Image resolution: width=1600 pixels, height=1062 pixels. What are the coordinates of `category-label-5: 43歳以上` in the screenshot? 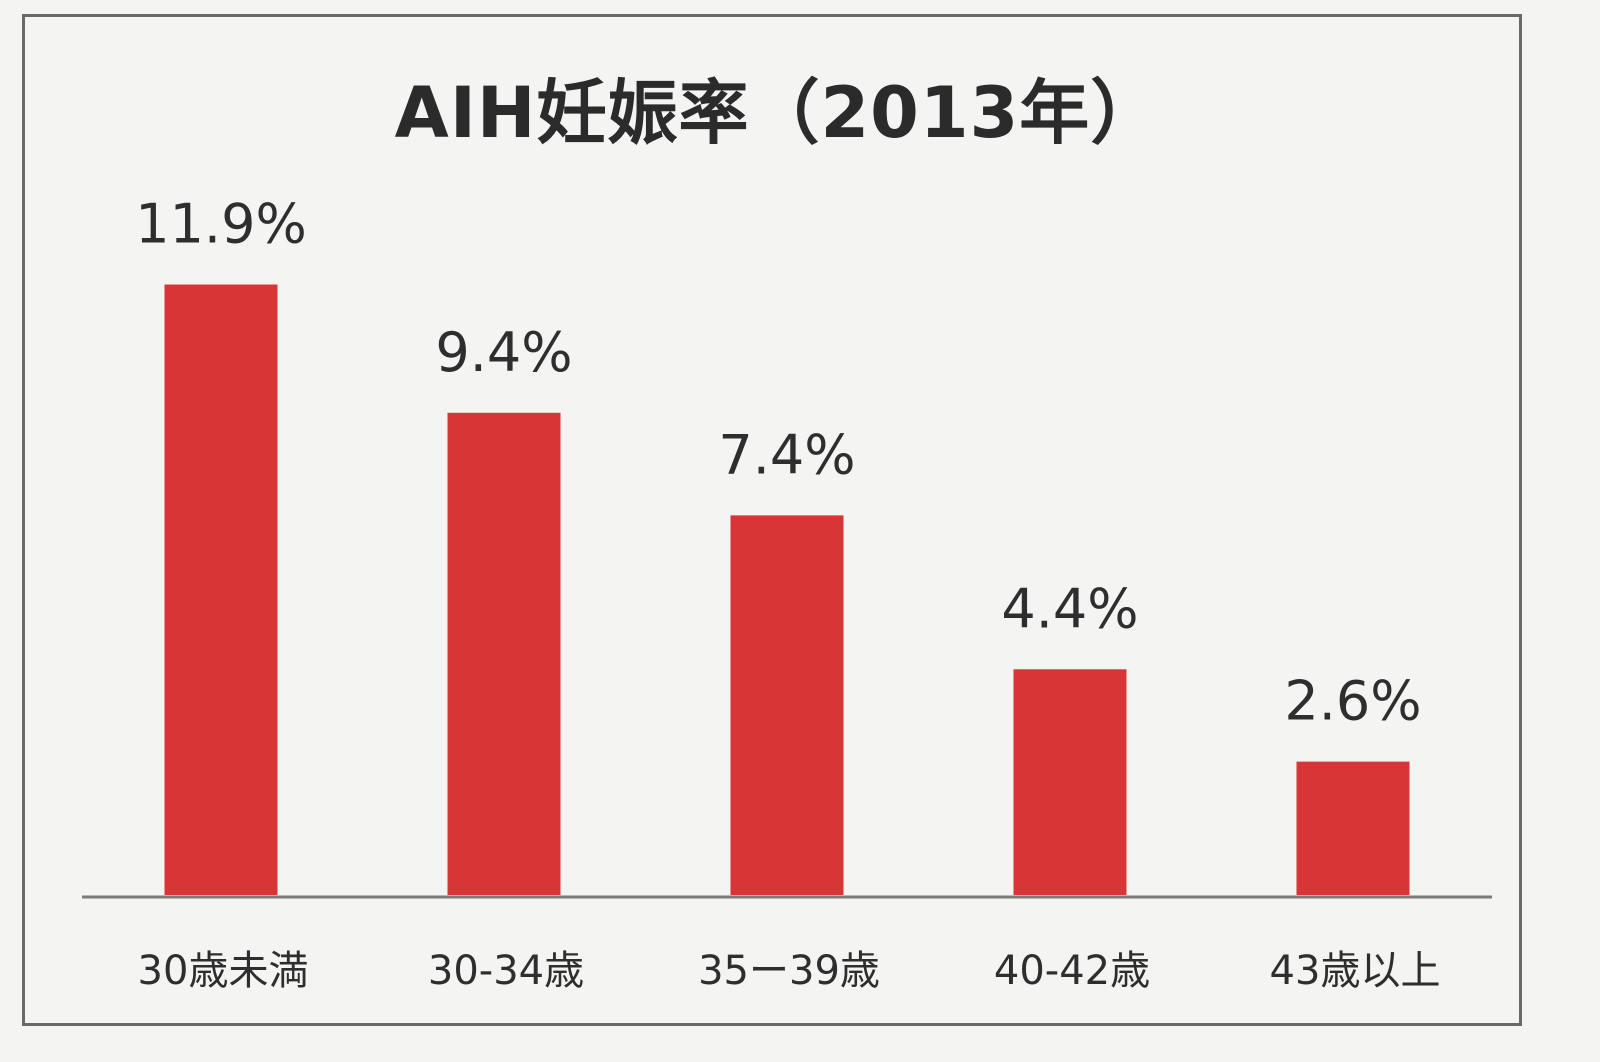 It's located at (1355, 971).